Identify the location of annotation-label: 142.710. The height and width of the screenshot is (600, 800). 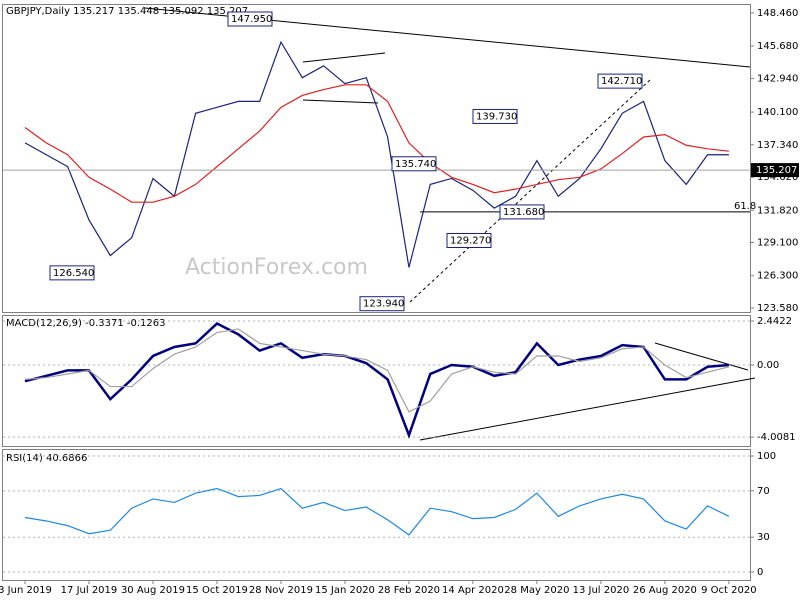
(621, 81).